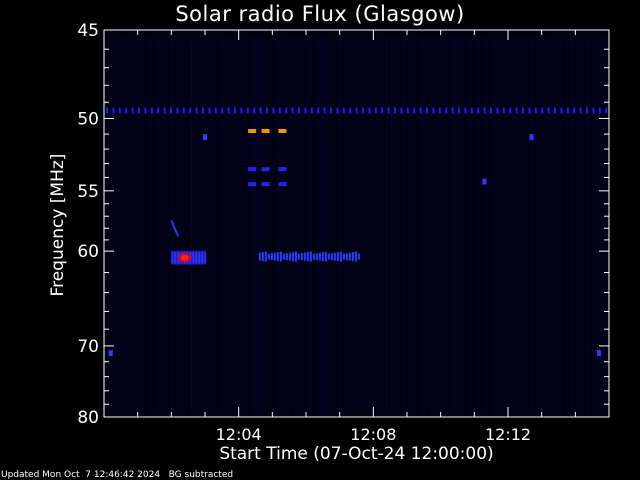 This screenshot has height=480, width=640. I want to click on x-tick-label: 12:08, so click(373, 434).